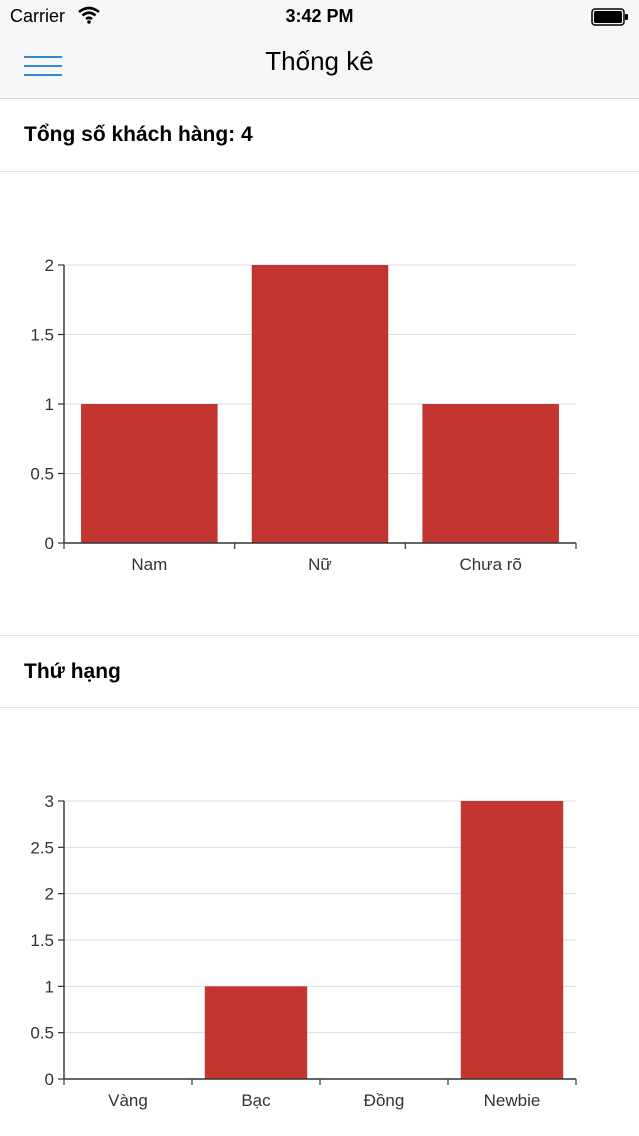  What do you see at coordinates (319, 671) in the screenshot?
I see `rank-section-header: Thứ hạng` at bounding box center [319, 671].